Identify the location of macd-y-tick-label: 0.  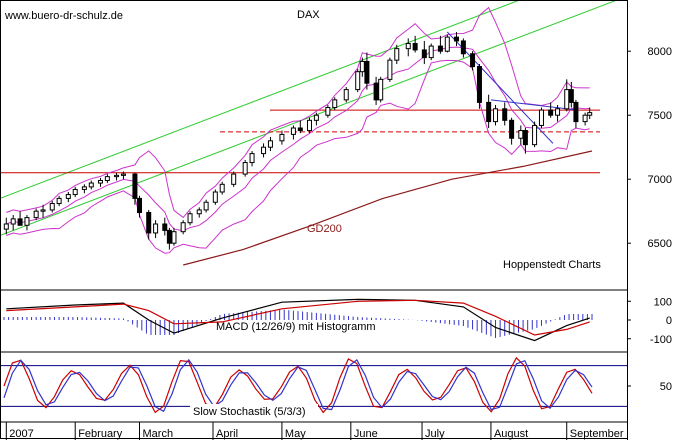
(669, 321).